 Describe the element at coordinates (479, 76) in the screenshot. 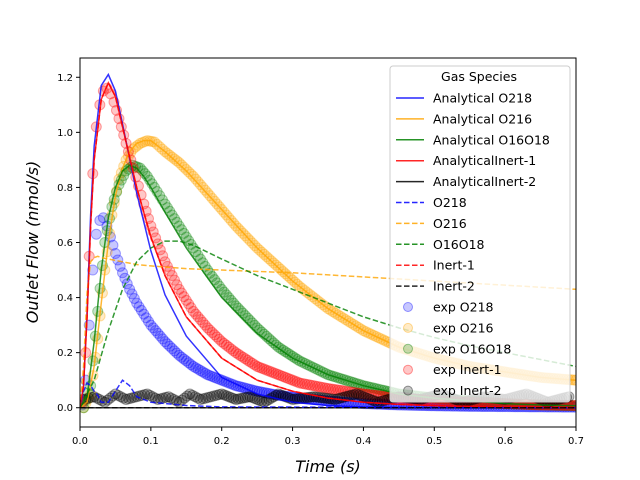

I see `legend-title: Gas Species` at that location.